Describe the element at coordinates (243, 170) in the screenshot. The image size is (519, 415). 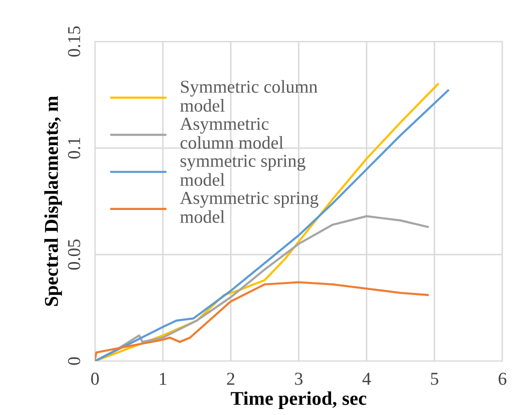
I see `legend-label: symmetric spring model` at that location.